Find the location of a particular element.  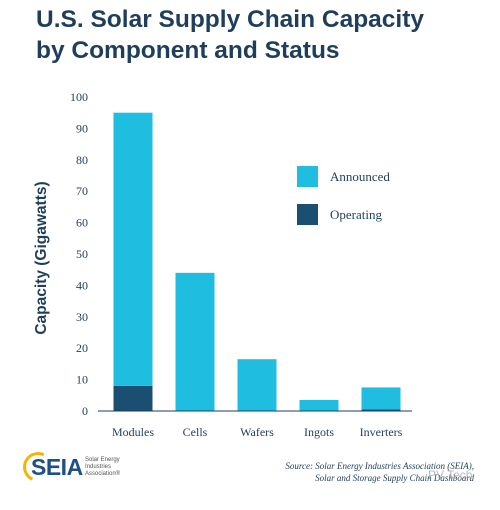

chart-title-line2: by Component and Status is located at coordinates (188, 50).